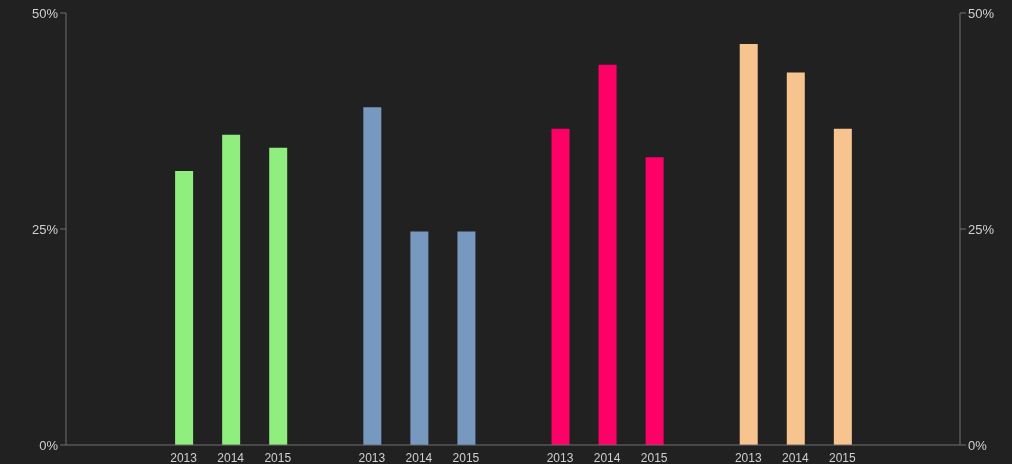 The height and width of the screenshot is (464, 1012). I want to click on y-tick-label: 25%, so click(45, 229).